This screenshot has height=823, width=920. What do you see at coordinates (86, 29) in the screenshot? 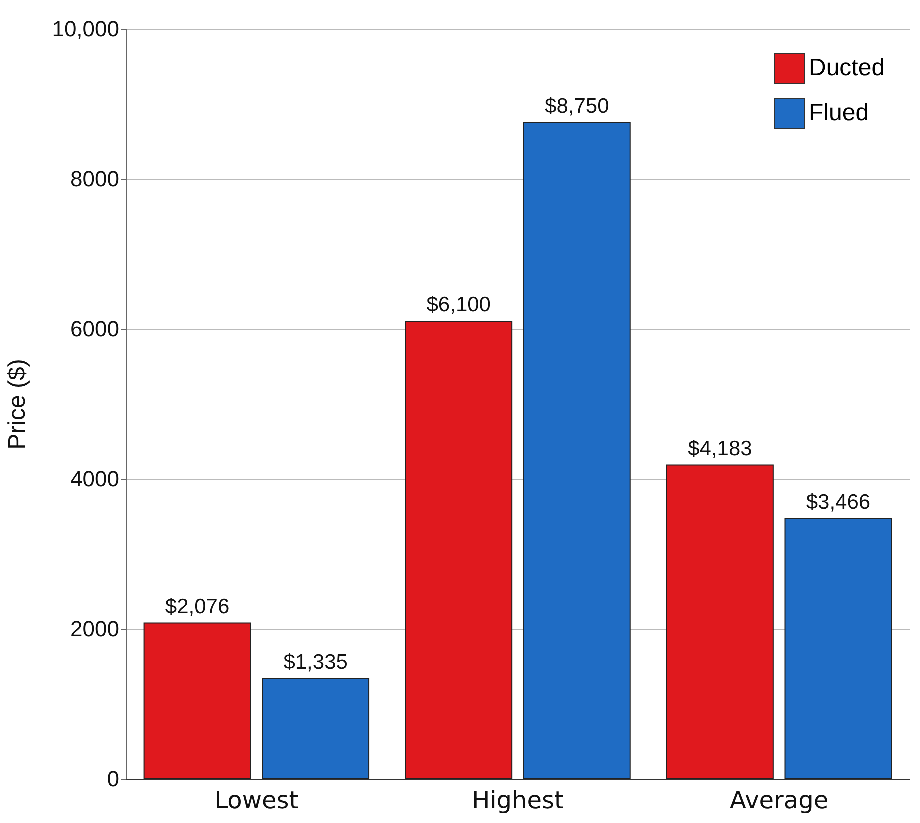
I see `y-tick-label: 10,000` at bounding box center [86, 29].